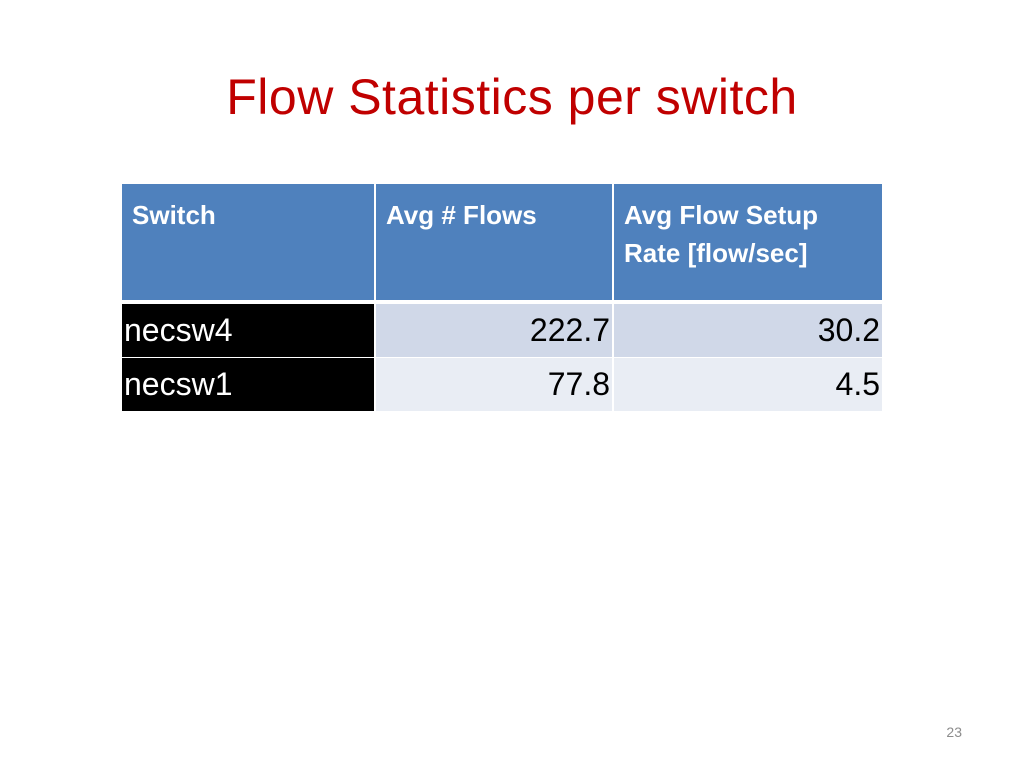  What do you see at coordinates (747, 244) in the screenshot?
I see `column-header-avg-setup-rate: Avg Flow Setup Rate [flow/sec]` at bounding box center [747, 244].